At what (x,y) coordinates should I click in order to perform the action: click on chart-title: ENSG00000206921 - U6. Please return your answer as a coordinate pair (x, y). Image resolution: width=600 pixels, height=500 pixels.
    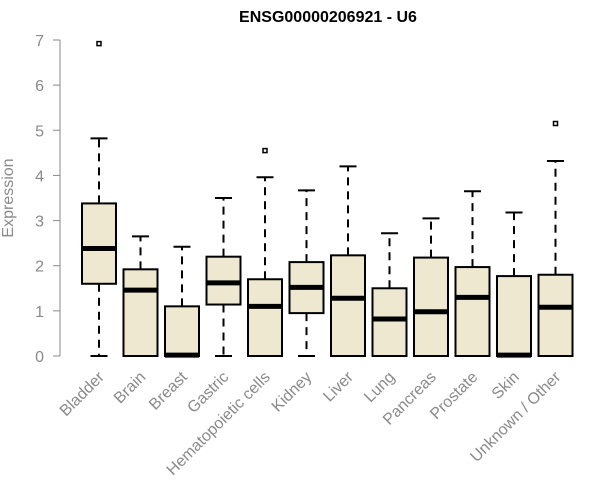
    Looking at the image, I should click on (328, 17).